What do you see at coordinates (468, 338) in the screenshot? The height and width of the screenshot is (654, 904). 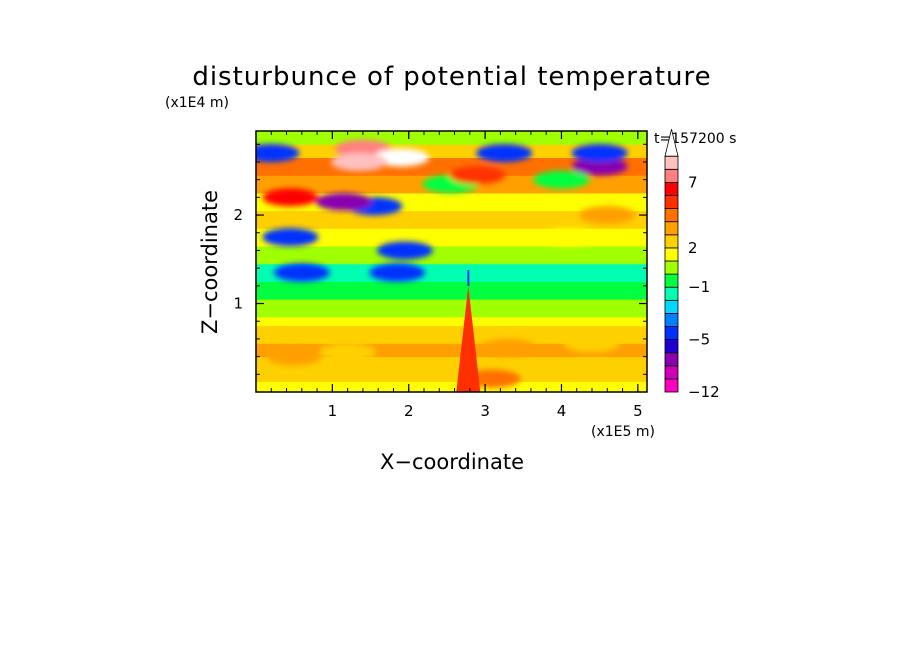 I see `mountain-wave-spike` at bounding box center [468, 338].